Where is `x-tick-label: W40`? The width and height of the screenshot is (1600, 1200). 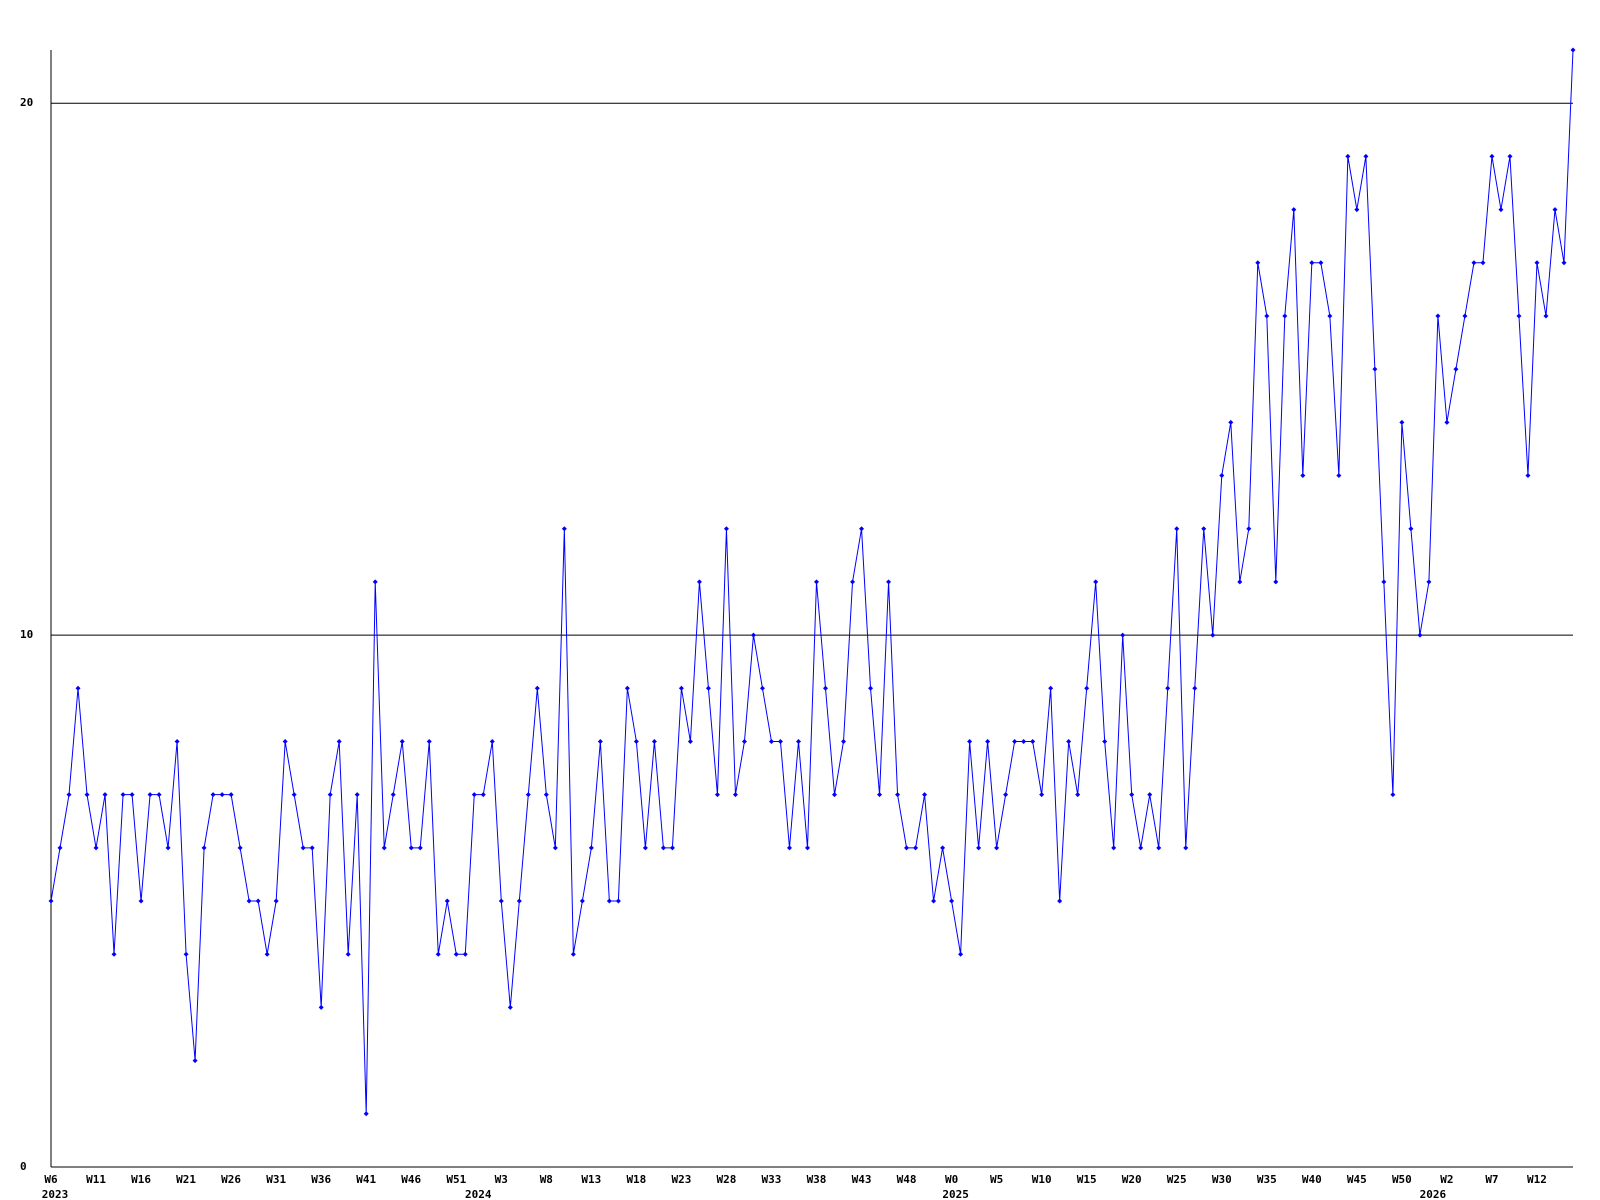
x-tick-label: W40 is located at coordinates (1312, 1179).